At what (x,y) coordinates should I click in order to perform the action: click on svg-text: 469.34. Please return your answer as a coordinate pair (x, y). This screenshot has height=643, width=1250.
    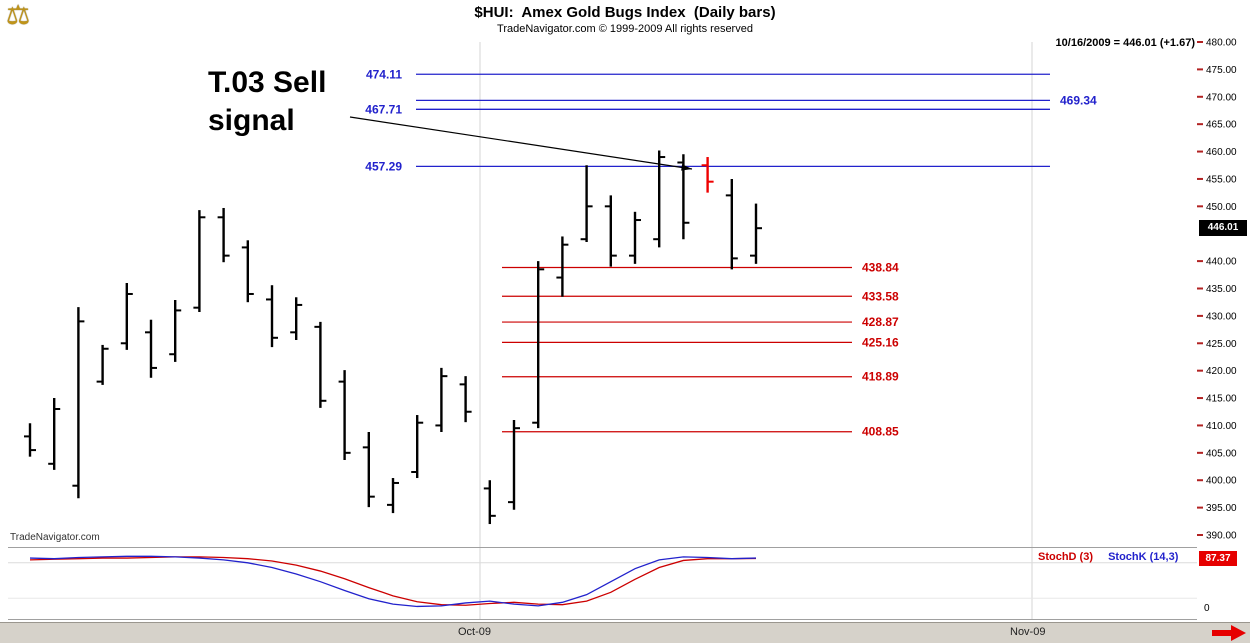
    Looking at the image, I should click on (1078, 100).